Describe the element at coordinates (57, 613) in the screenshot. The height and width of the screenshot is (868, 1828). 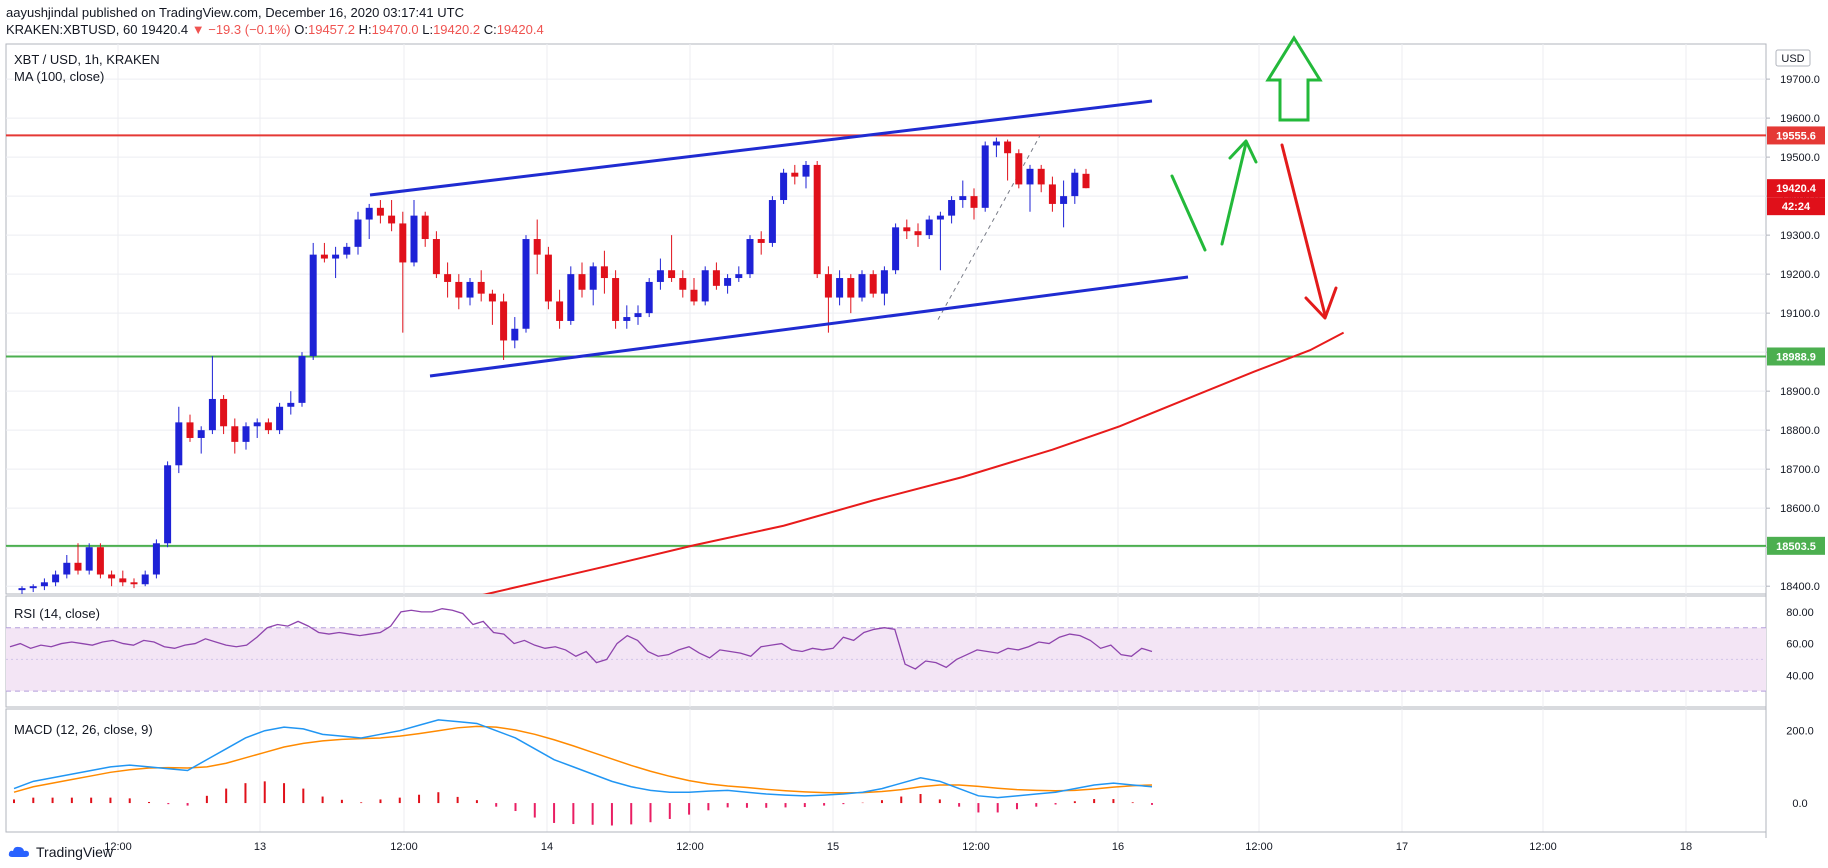
I see `rsi-legend: RSI (14, close)` at that location.